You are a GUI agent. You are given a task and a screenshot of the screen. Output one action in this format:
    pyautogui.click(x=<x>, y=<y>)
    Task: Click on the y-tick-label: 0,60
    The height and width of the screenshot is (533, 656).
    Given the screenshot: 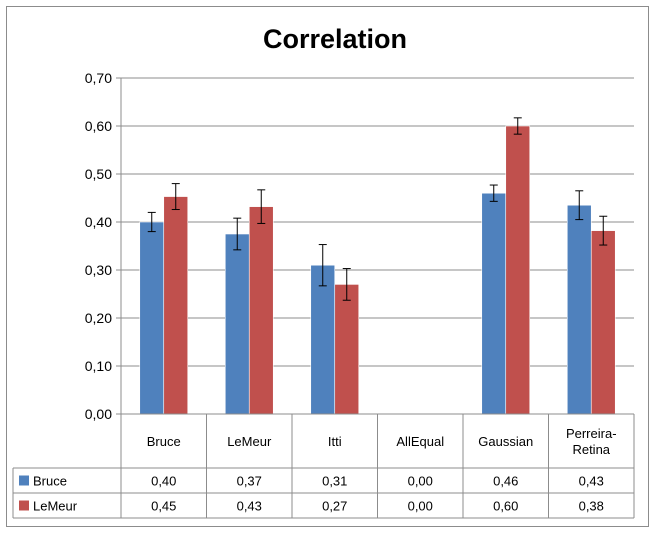 What is the action you would take?
    pyautogui.click(x=98, y=126)
    